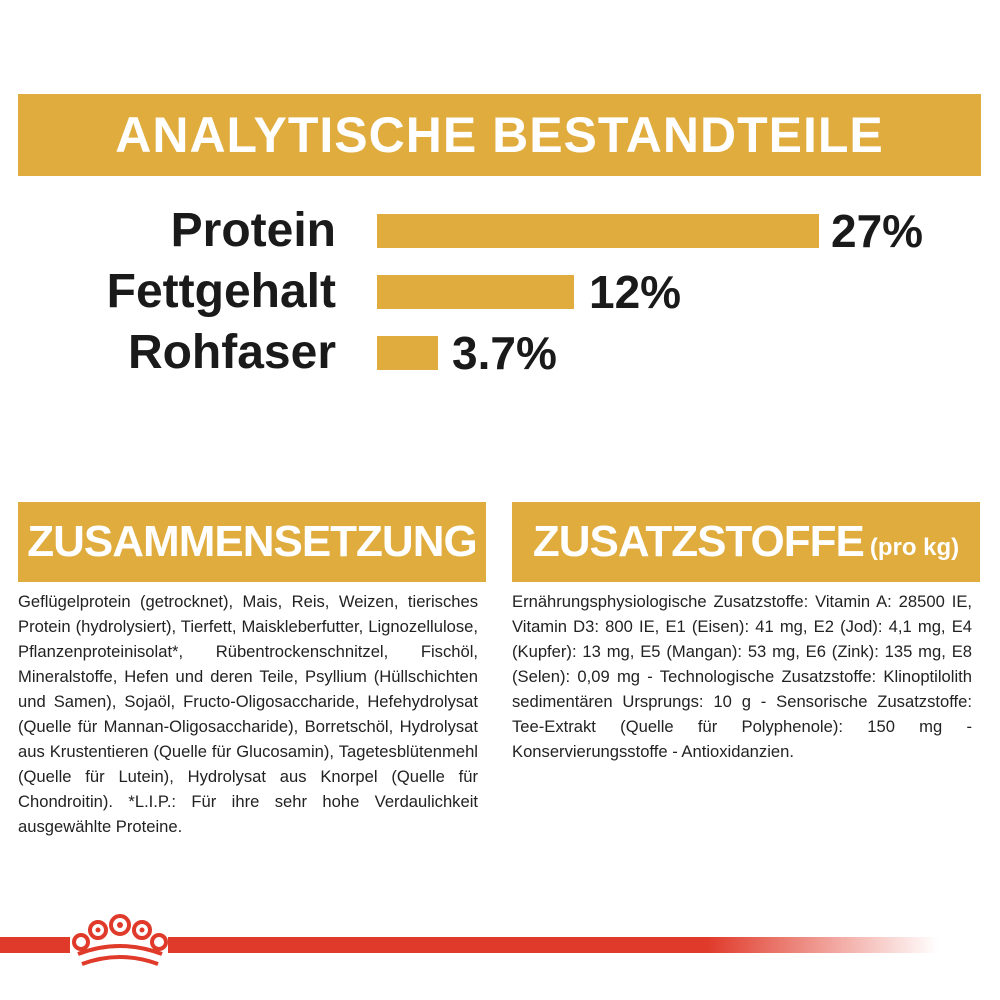 Image resolution: width=1000 pixels, height=1000 pixels. I want to click on row-label: Fettgehalt, so click(221, 291).